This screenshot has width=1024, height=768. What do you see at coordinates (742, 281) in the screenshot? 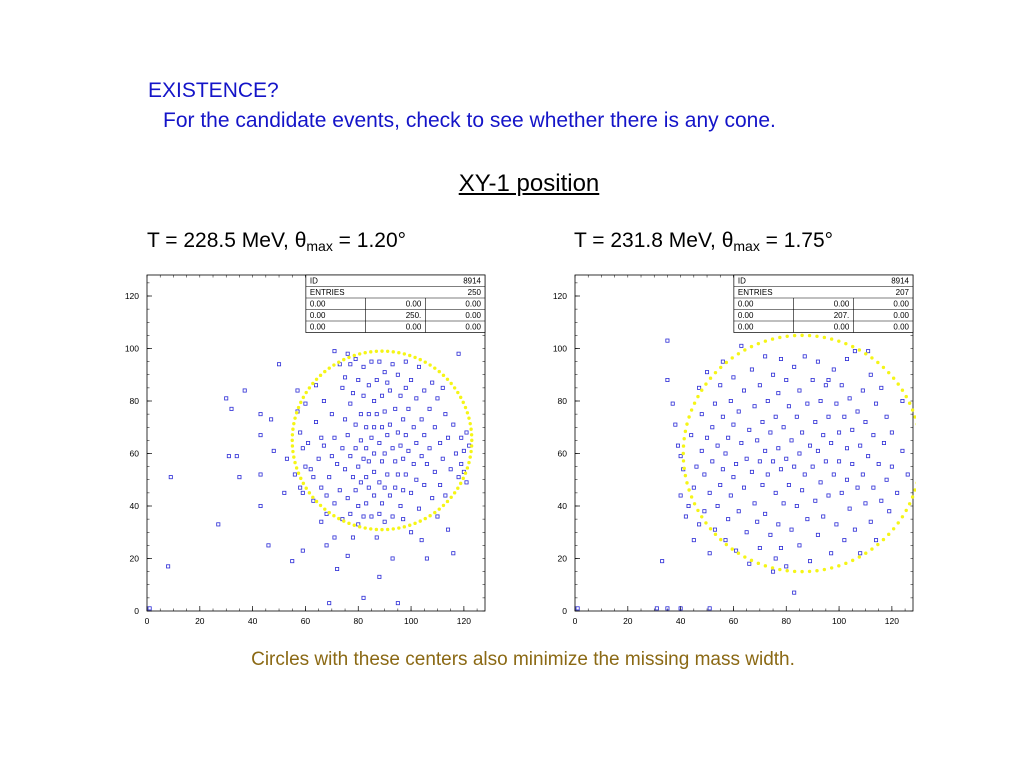
I see `right-stats-id-label: ID` at bounding box center [742, 281].